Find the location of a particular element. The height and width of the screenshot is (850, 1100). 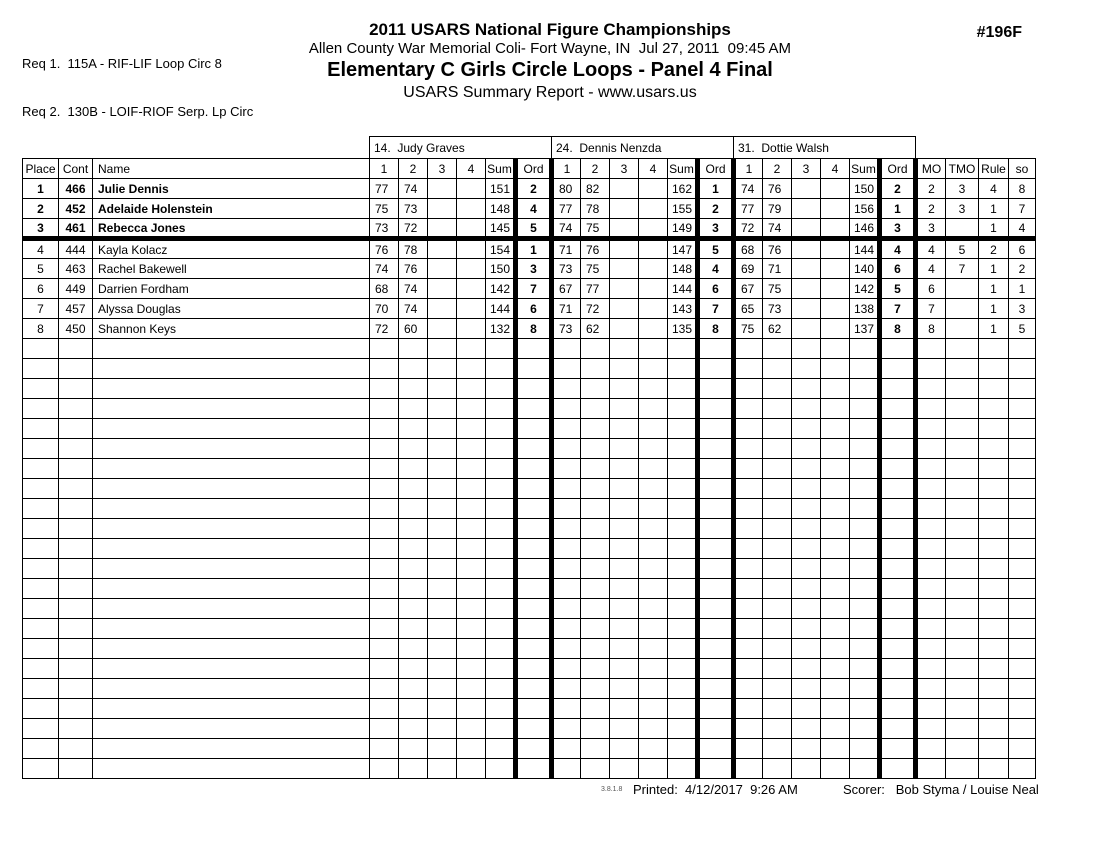

cell-mo: 2 is located at coordinates (930, 208).